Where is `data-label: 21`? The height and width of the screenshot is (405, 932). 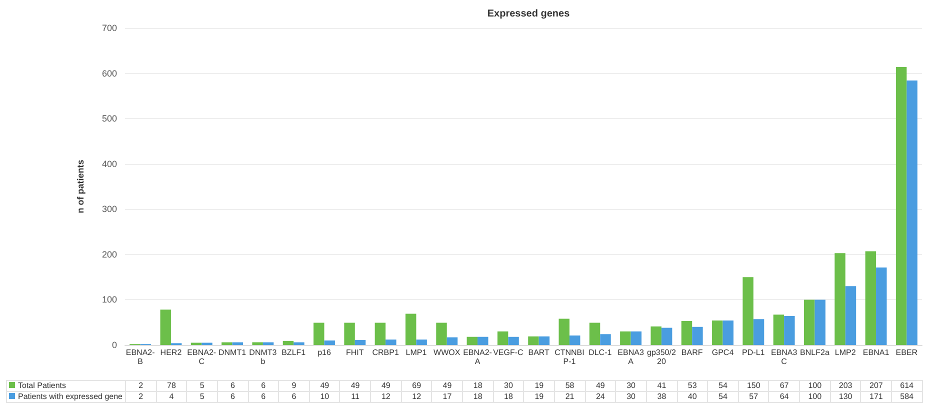
data-label: 21 is located at coordinates (570, 397).